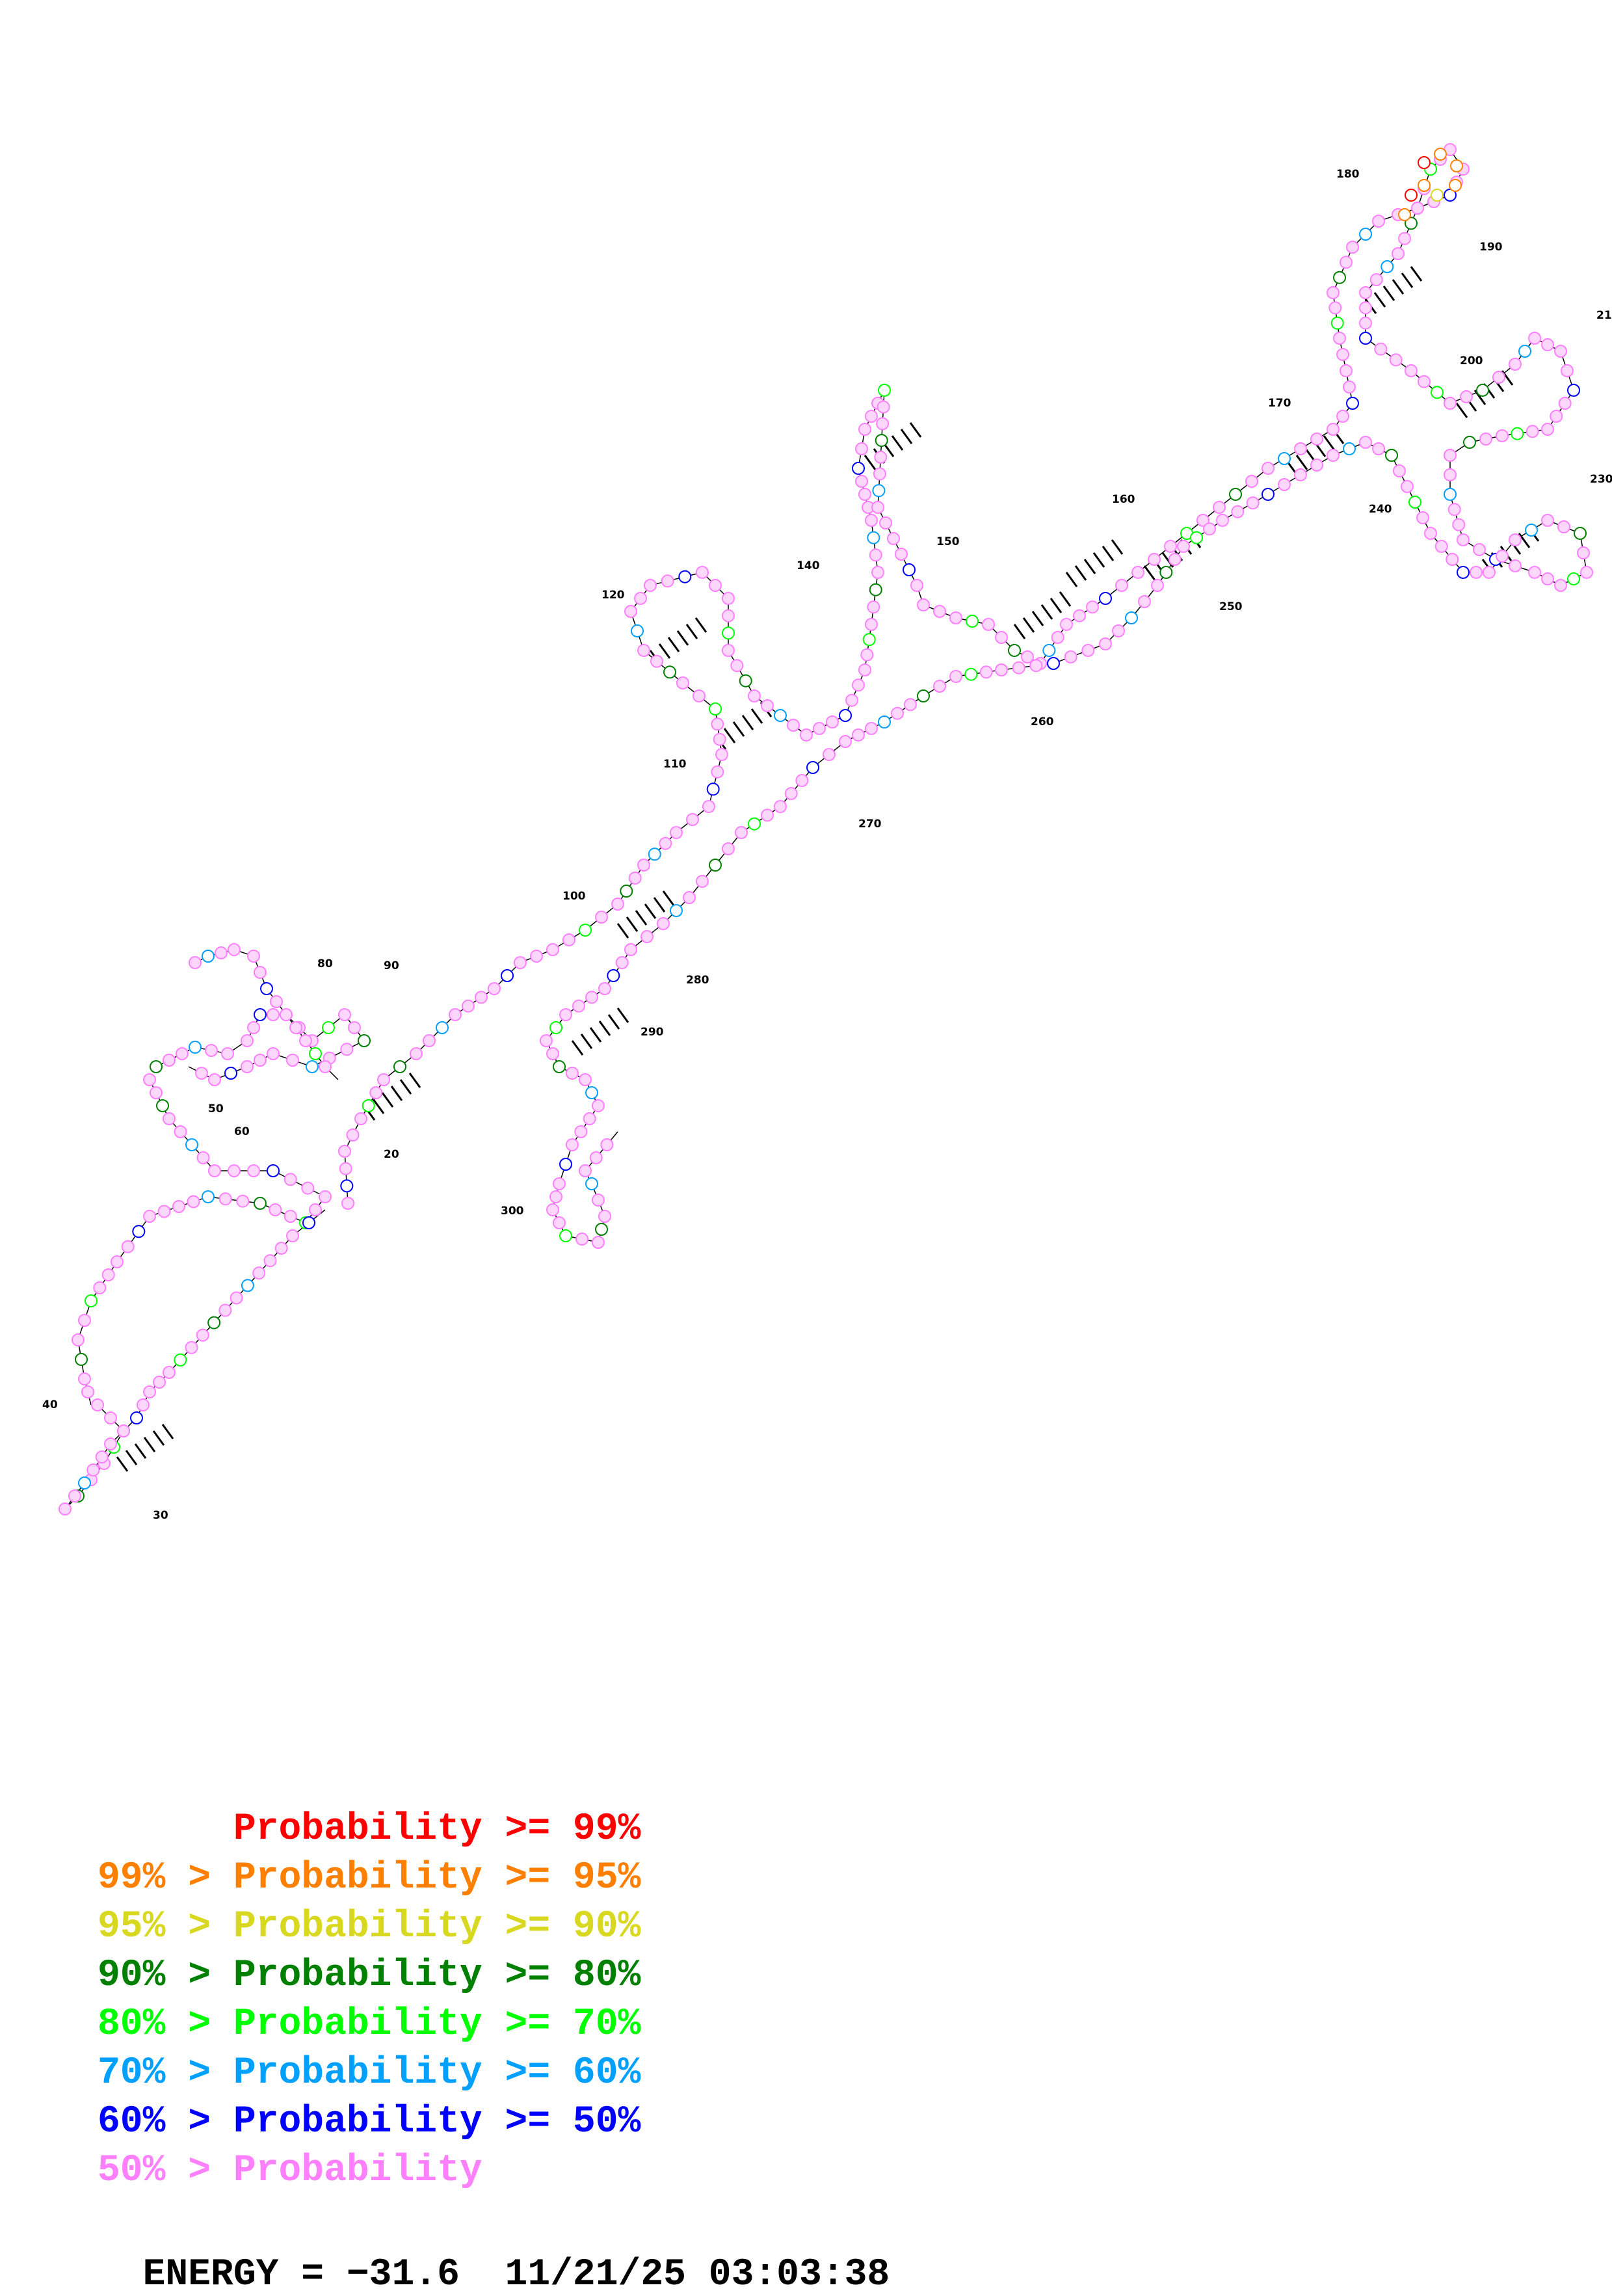  Describe the element at coordinates (512, 1211) in the screenshot. I see `position-label: 300` at that location.